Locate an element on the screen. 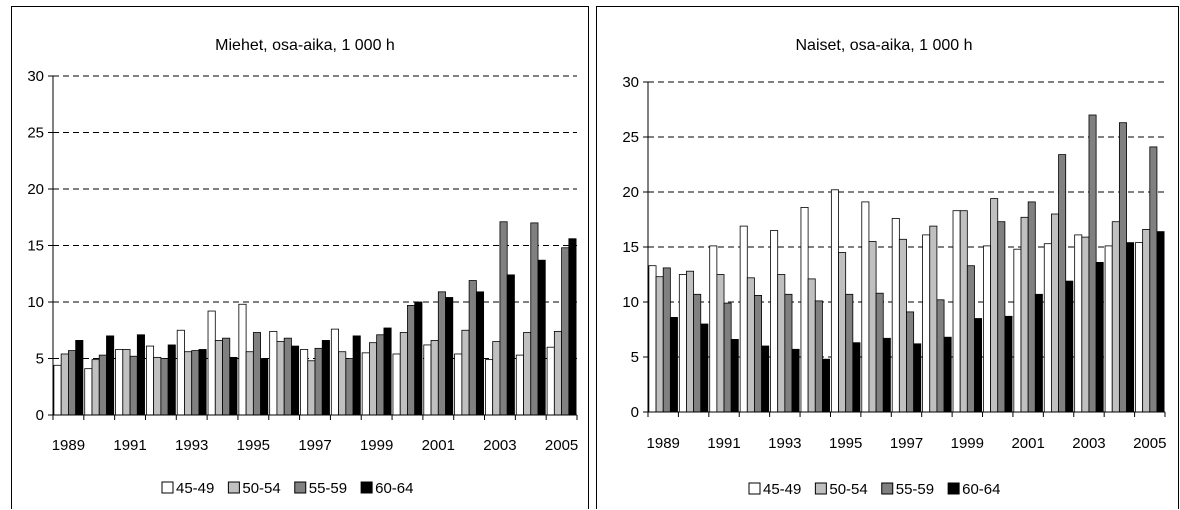 The height and width of the screenshot is (510, 1180). bar-55-59-1997 is located at coordinates (910, 362).